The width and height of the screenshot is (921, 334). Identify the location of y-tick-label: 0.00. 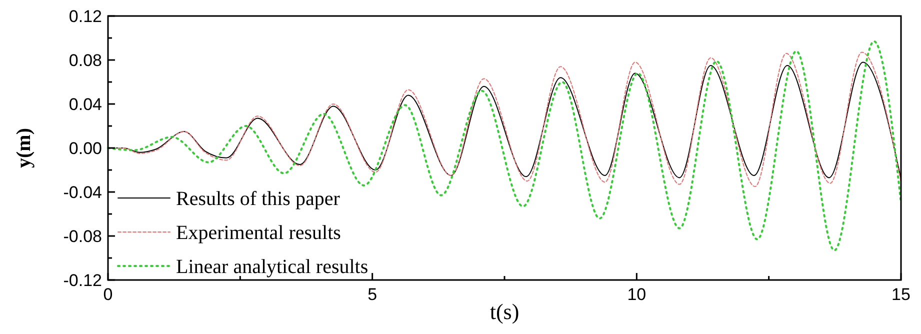
(85, 148).